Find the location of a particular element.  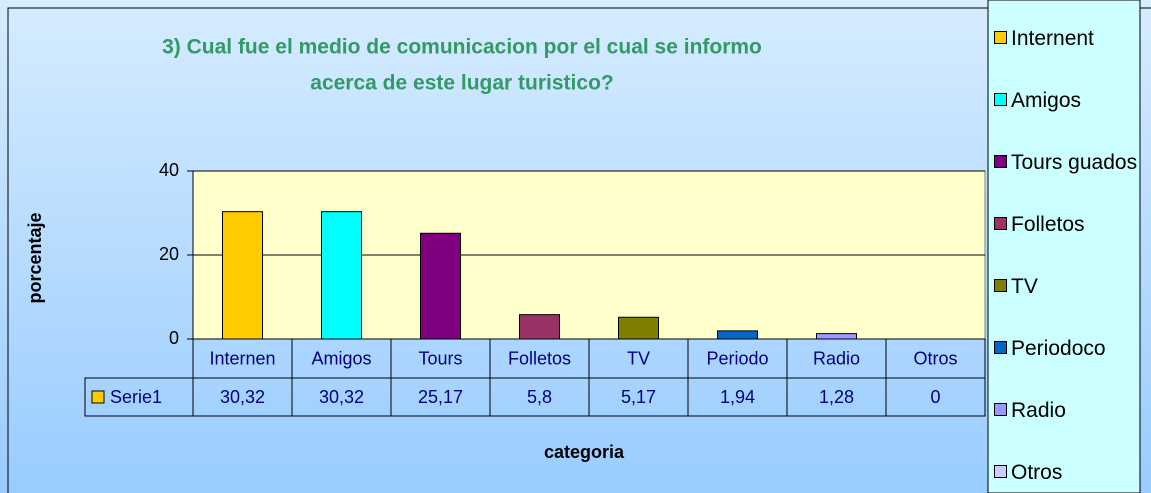

legend-item: Periodoco is located at coordinates (1067, 349).